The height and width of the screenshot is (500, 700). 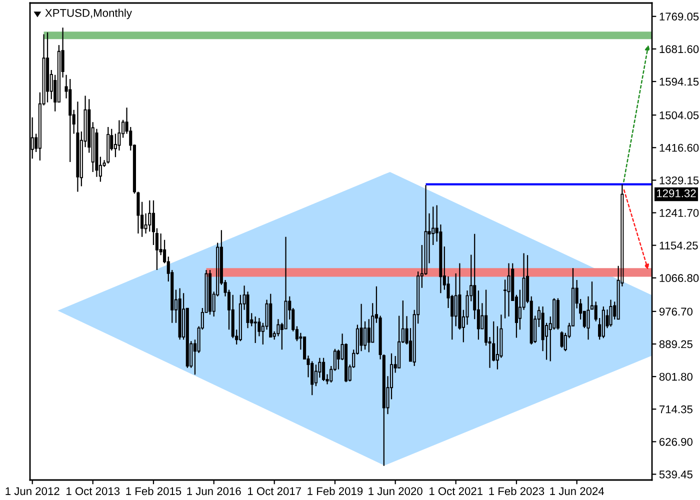 What do you see at coordinates (676, 193) in the screenshot?
I see `text: 1291.32` at bounding box center [676, 193].